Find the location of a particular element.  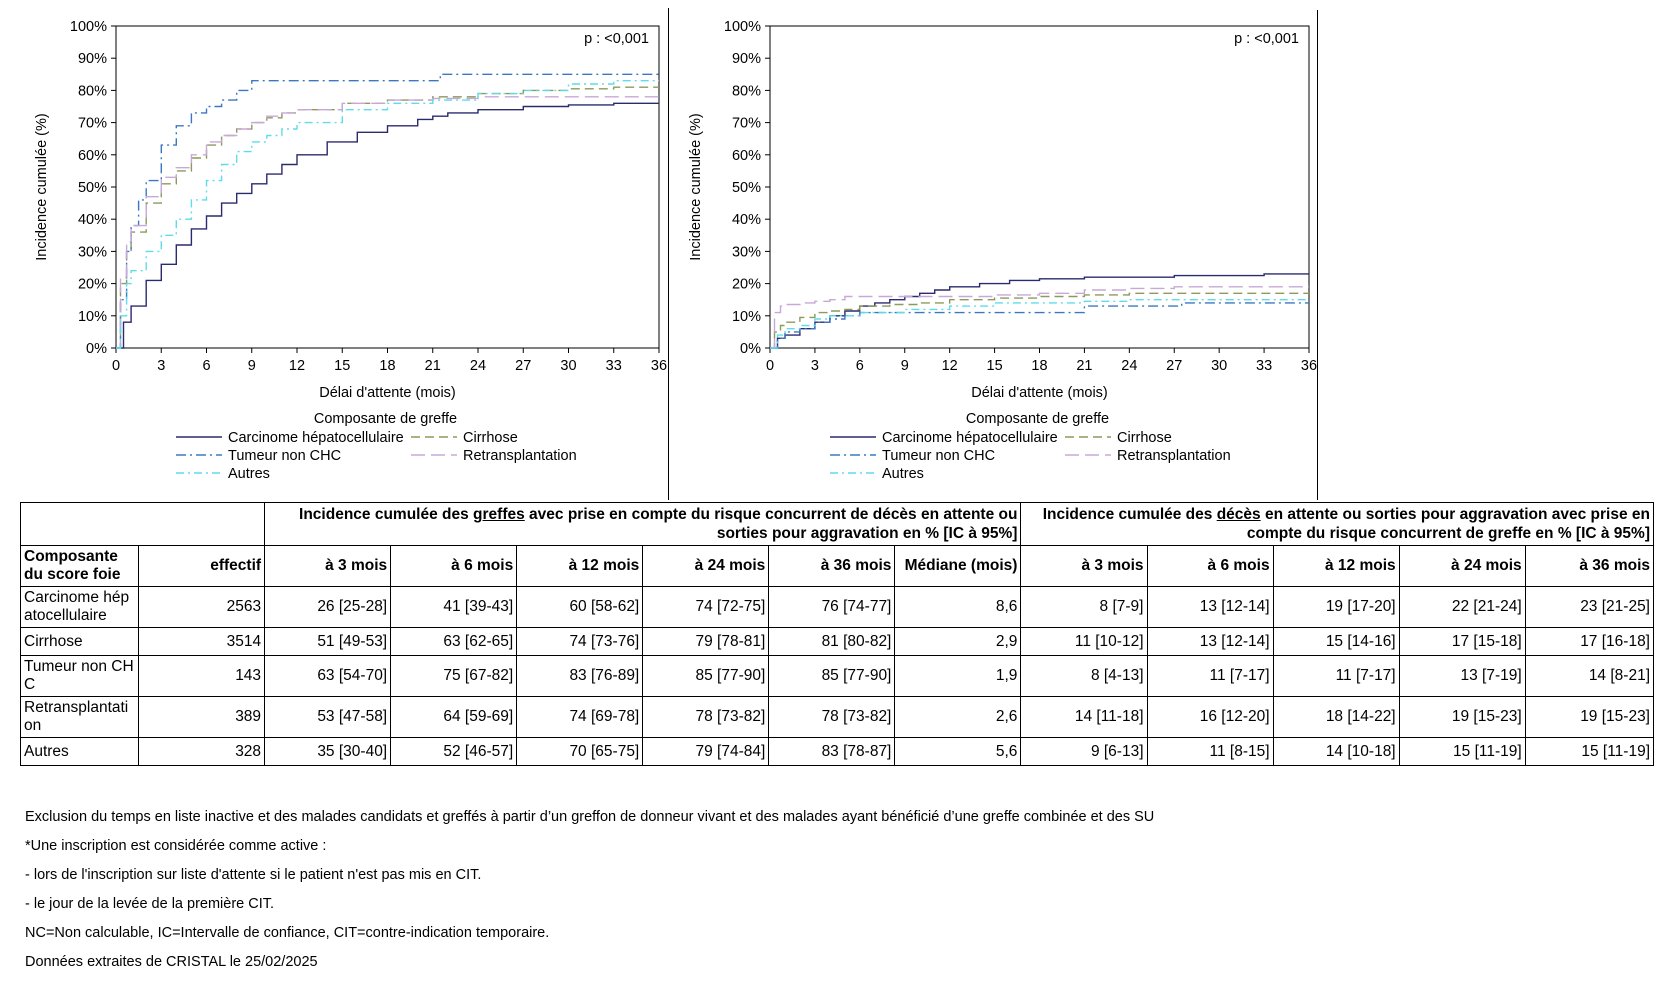

cell-greffes: 70 [65-75] is located at coordinates (580, 751).